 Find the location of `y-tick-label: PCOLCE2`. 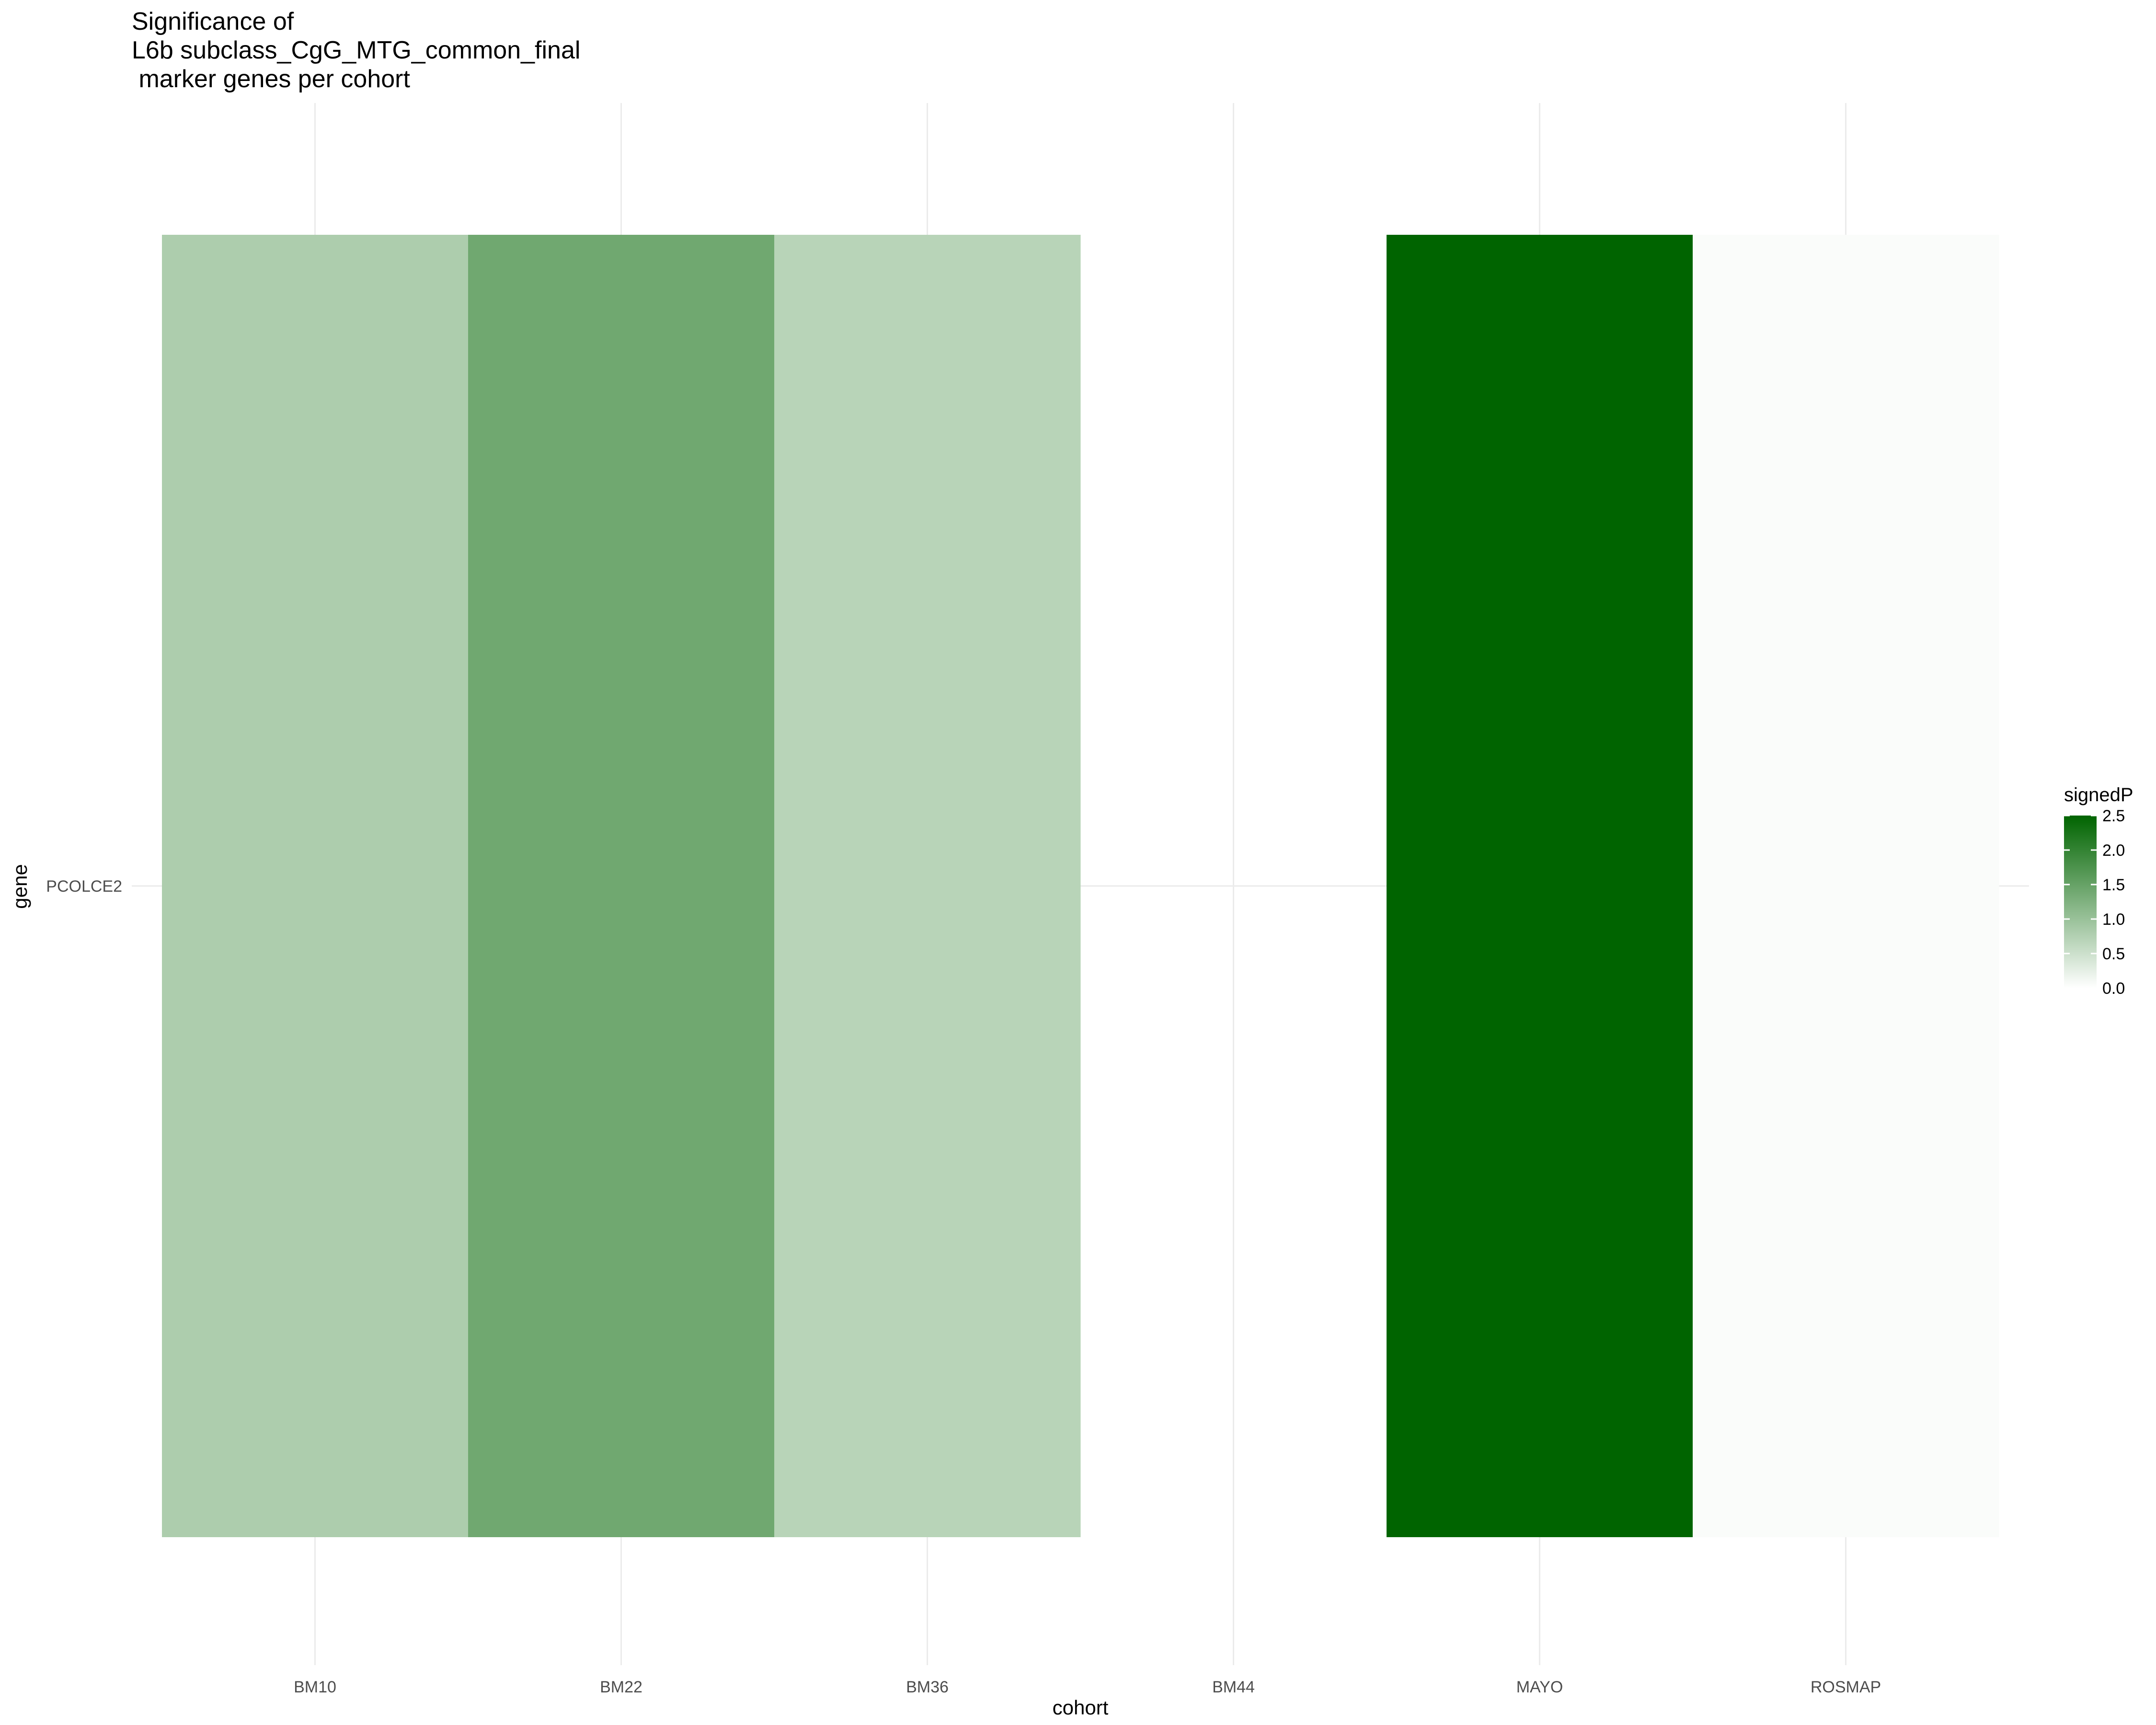

y-tick-label: PCOLCE2 is located at coordinates (84, 886).